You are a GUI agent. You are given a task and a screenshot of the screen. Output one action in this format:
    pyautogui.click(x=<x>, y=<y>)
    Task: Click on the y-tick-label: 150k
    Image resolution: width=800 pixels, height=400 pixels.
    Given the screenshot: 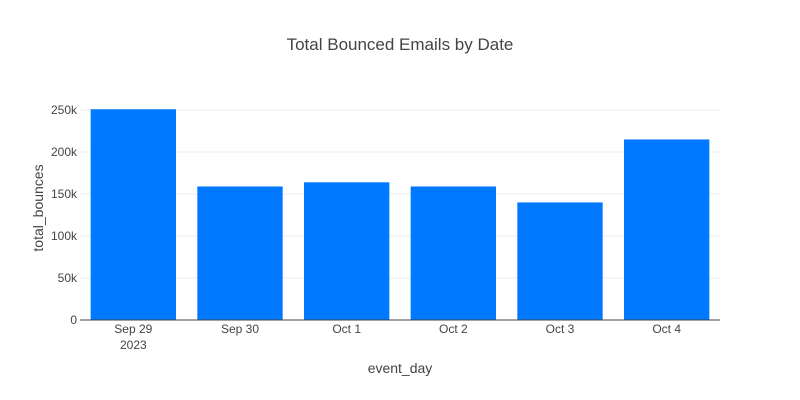 What is the action you would take?
    pyautogui.click(x=64, y=194)
    